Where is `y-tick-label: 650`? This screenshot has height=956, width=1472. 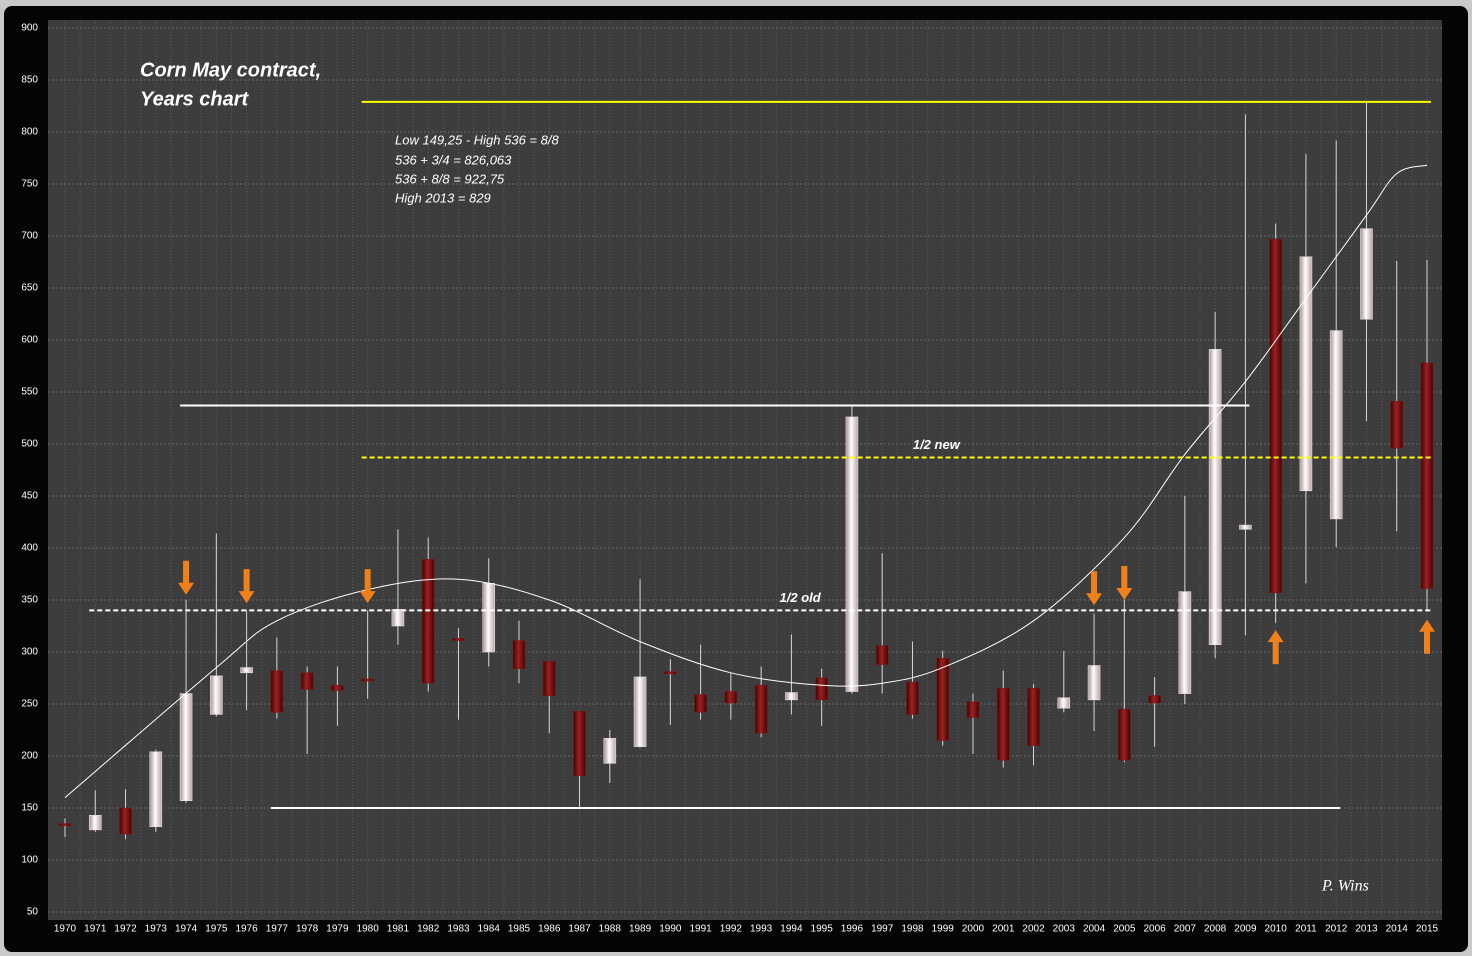 y-tick-label: 650 is located at coordinates (29, 288).